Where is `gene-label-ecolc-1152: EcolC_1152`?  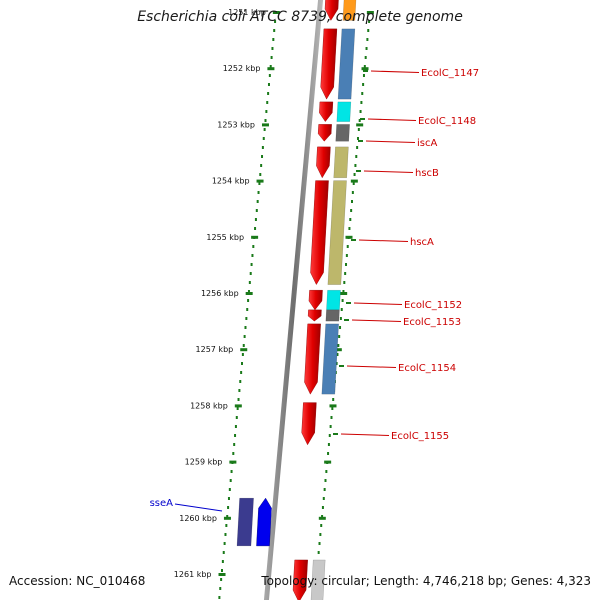 gene-label-ecolc-1152: EcolC_1152 is located at coordinates (433, 305).